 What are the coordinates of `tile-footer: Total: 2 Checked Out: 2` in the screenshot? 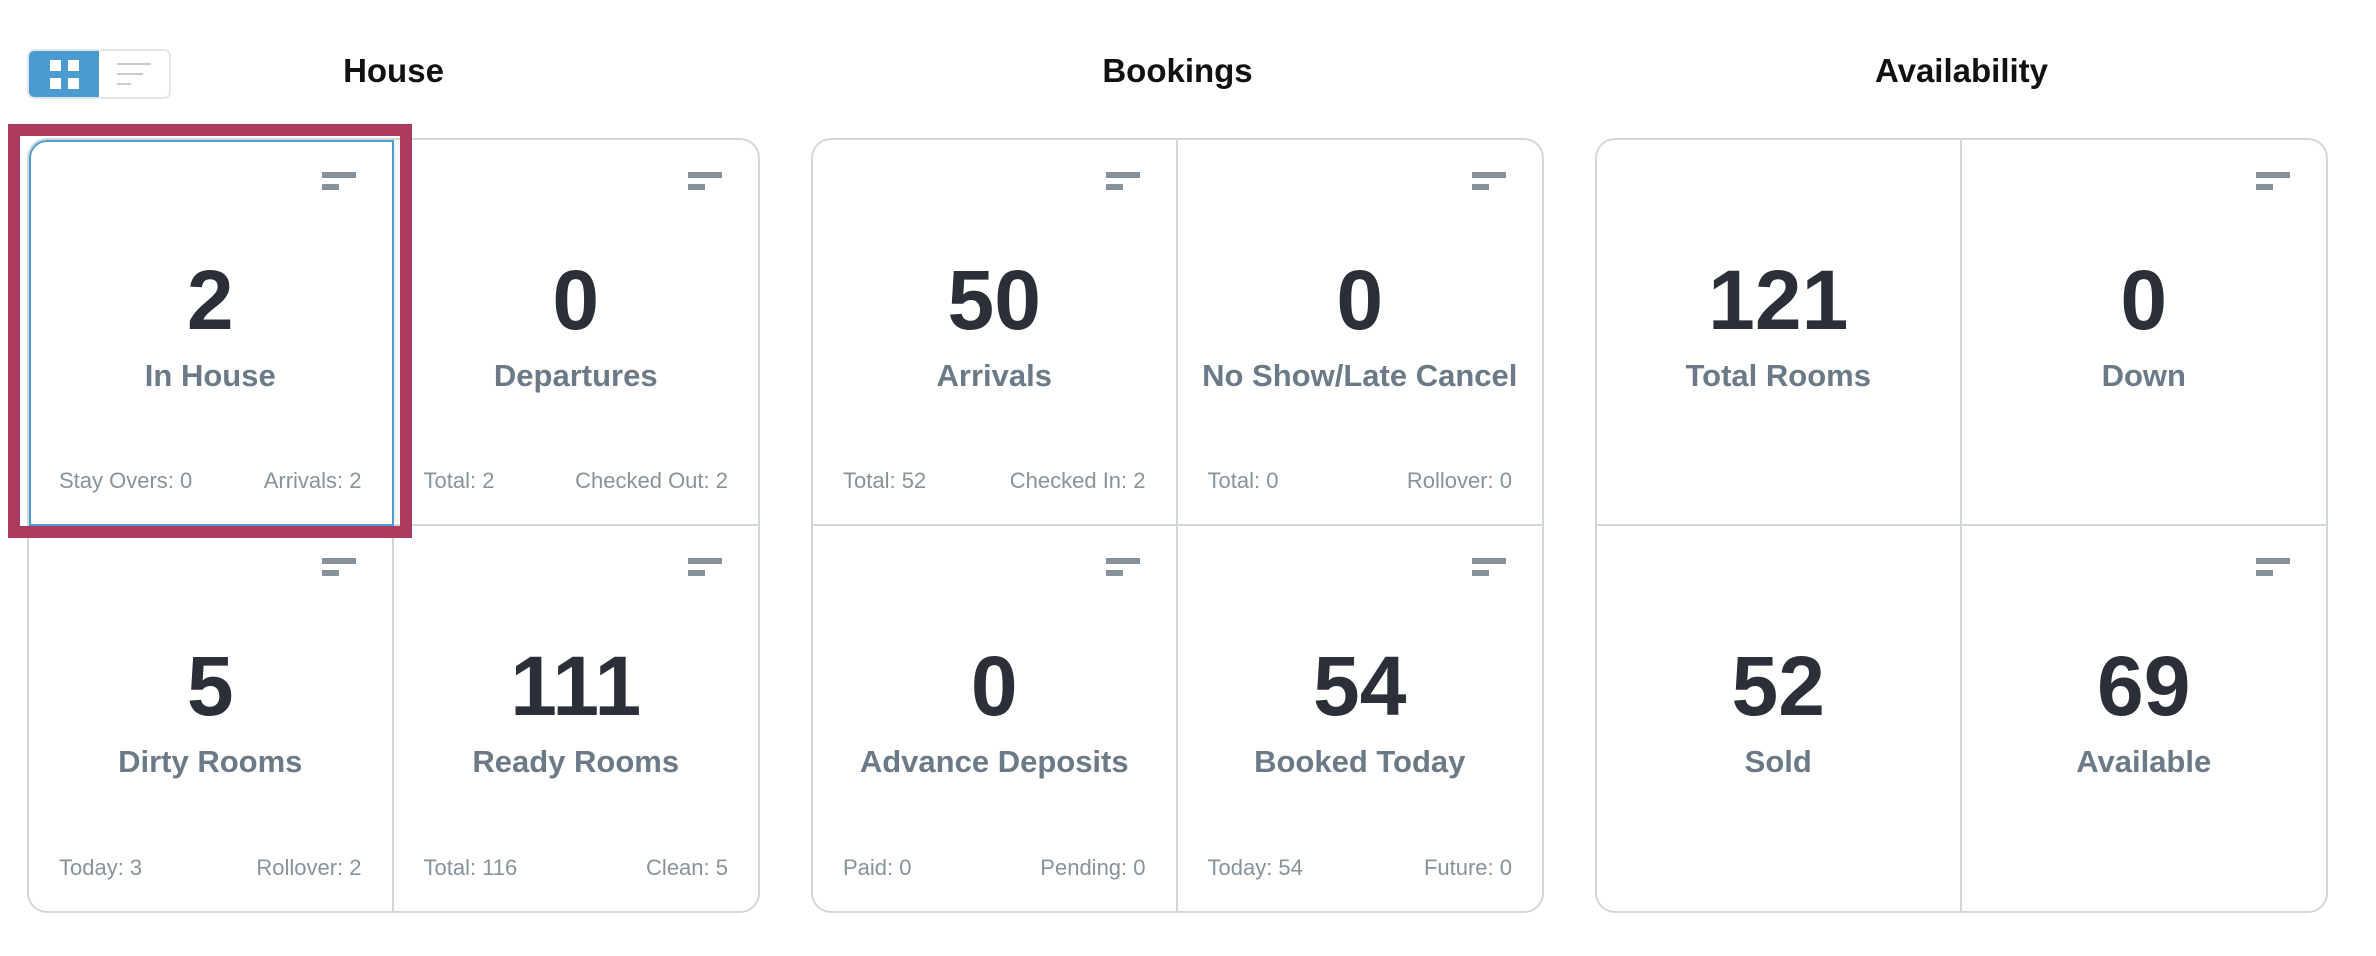 It's located at (576, 481).